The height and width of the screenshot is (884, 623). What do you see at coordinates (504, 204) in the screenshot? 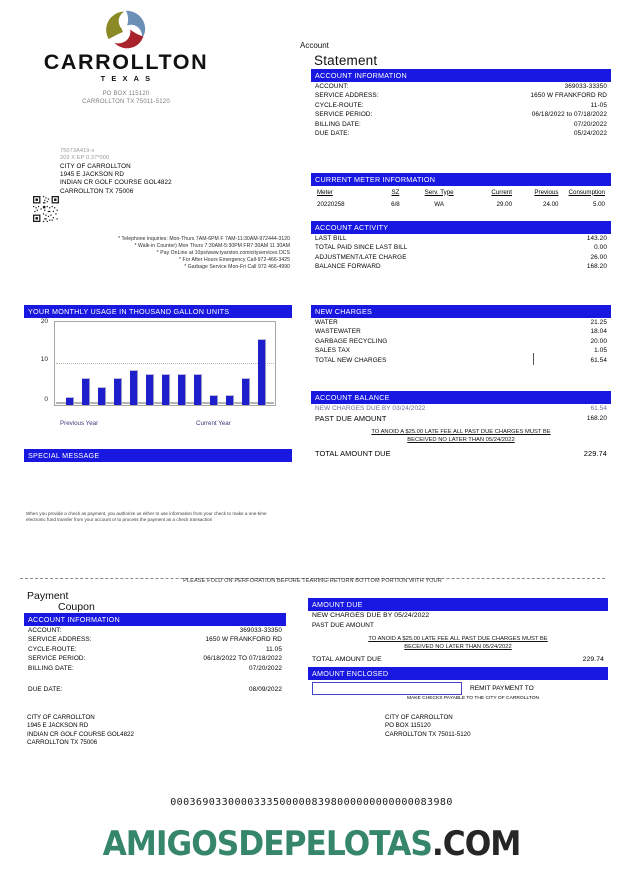
I see `meter-cell: 29.00` at bounding box center [504, 204].